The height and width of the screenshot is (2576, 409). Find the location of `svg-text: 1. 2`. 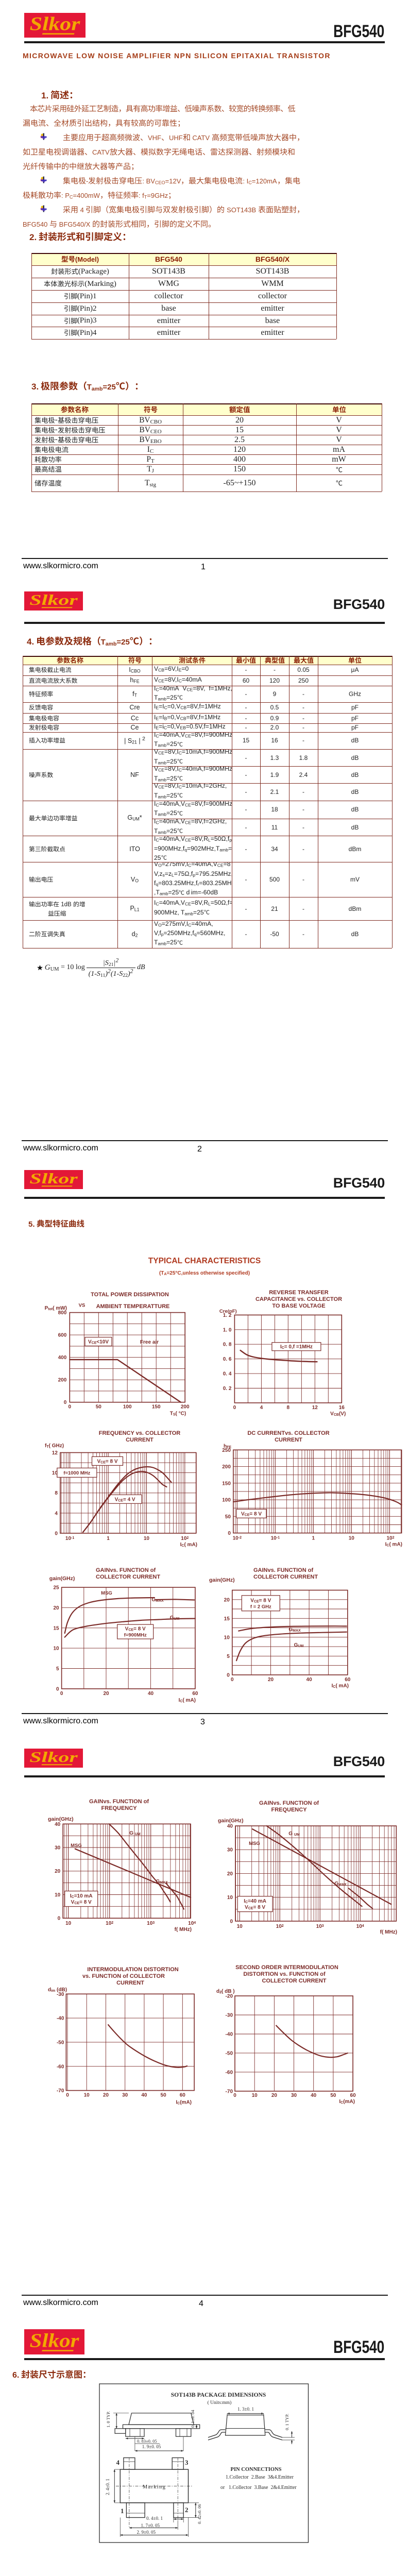

svg-text: 1. 2 is located at coordinates (227, 1315).